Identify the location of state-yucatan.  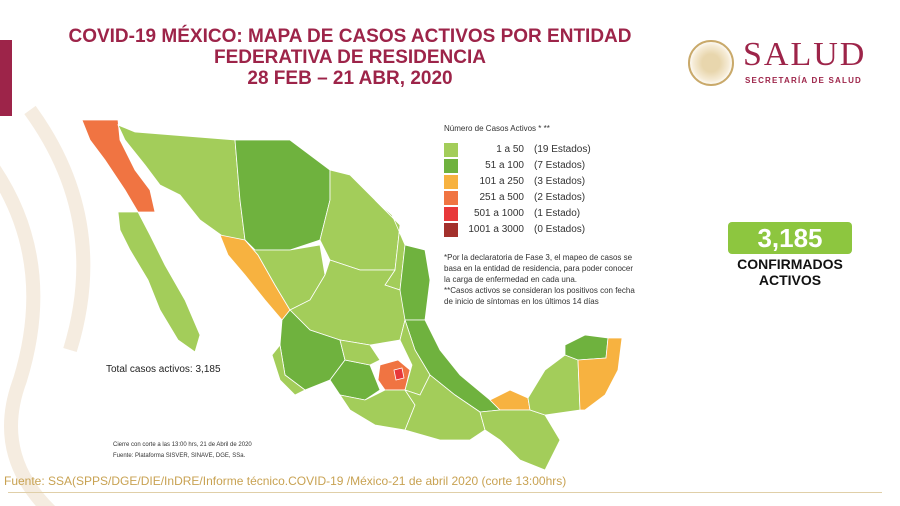
(586, 347).